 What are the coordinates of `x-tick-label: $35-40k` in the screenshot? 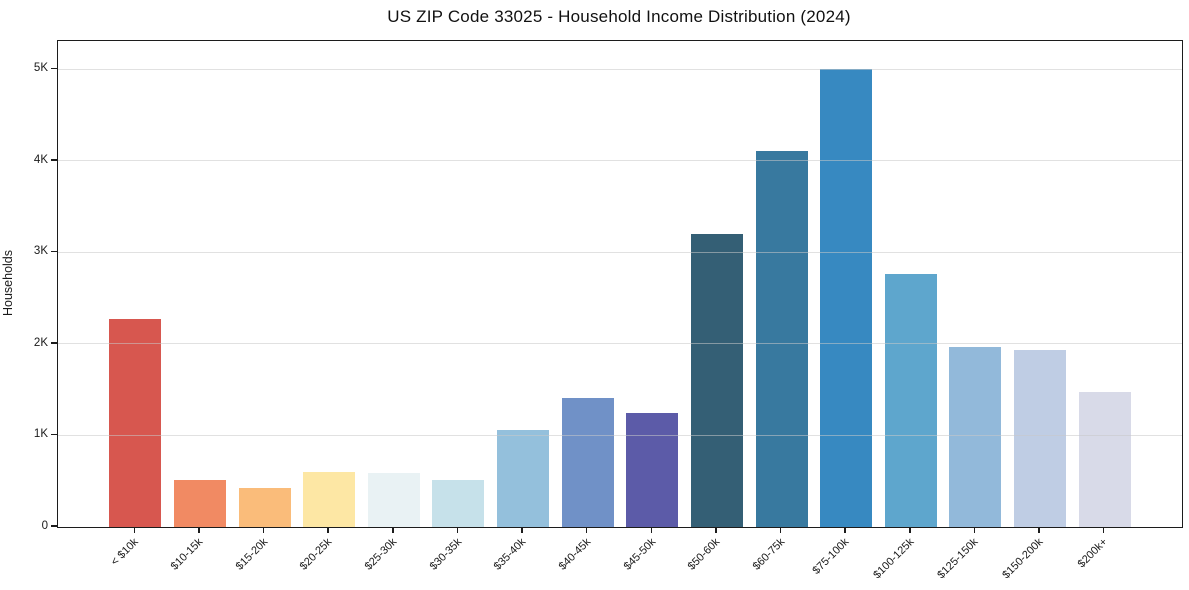 It's located at (510, 554).